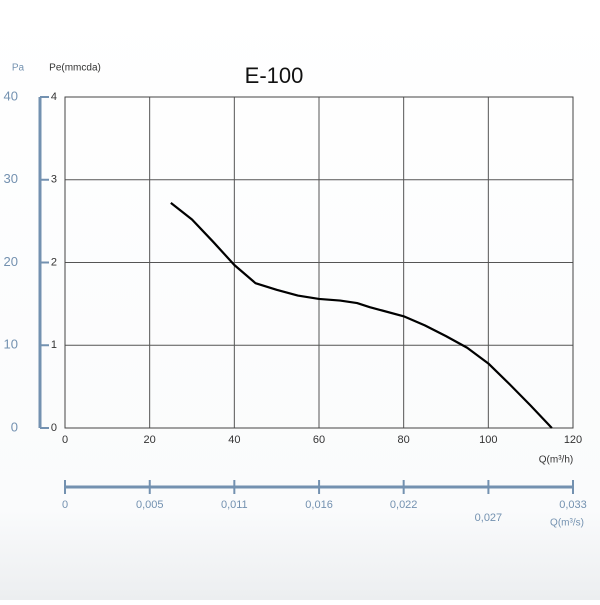  I want to click on x-tick-label: 60, so click(319, 440).